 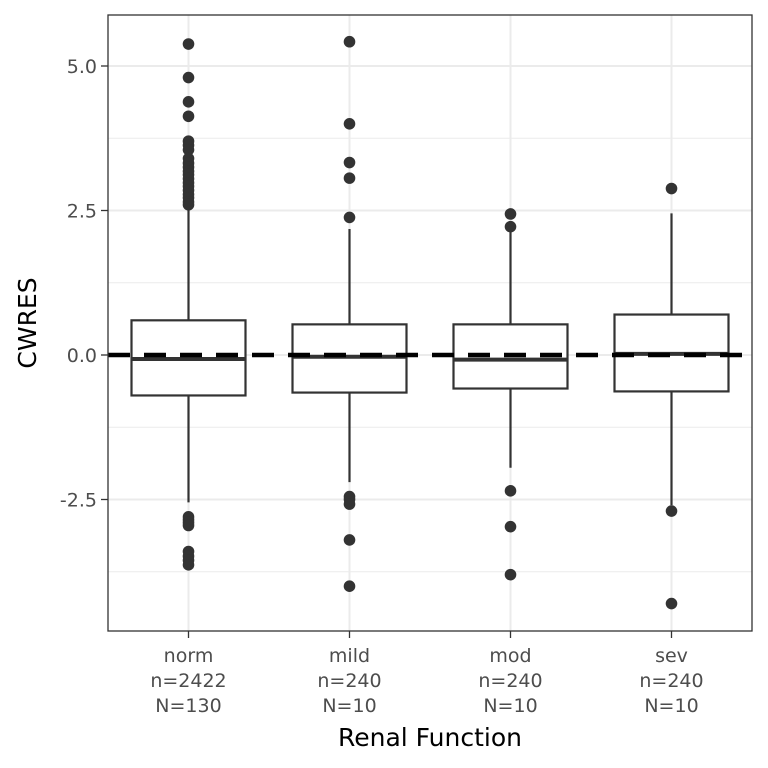 What do you see at coordinates (78, 501) in the screenshot?
I see `y-tick-label: -2.5` at bounding box center [78, 501].